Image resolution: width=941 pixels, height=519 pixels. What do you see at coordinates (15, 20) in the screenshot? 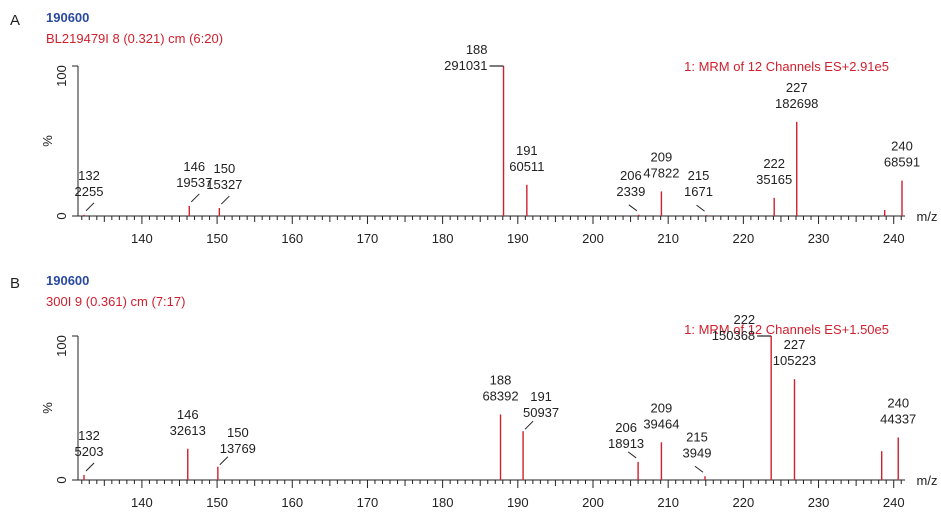
I see `panel-label: A` at bounding box center [15, 20].